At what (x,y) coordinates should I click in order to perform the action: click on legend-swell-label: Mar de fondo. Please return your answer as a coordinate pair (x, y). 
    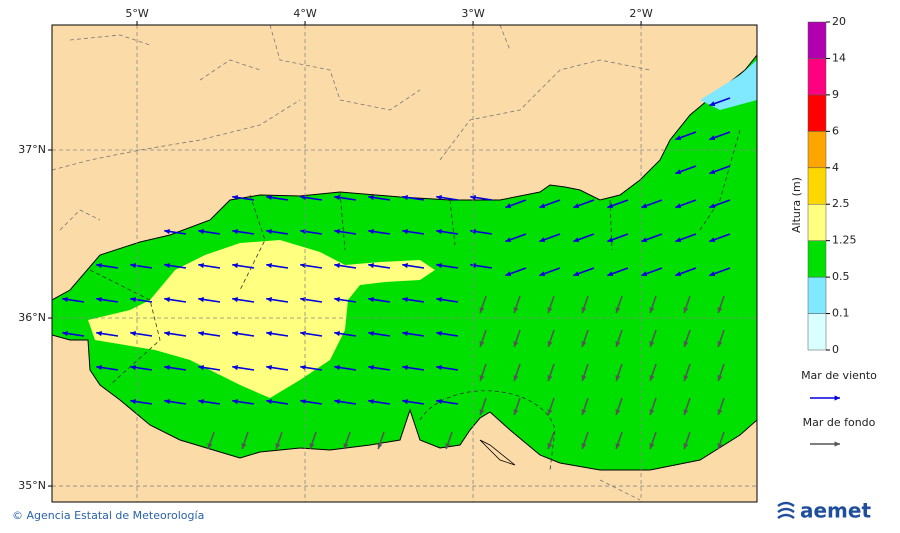
    Looking at the image, I should click on (839, 422).